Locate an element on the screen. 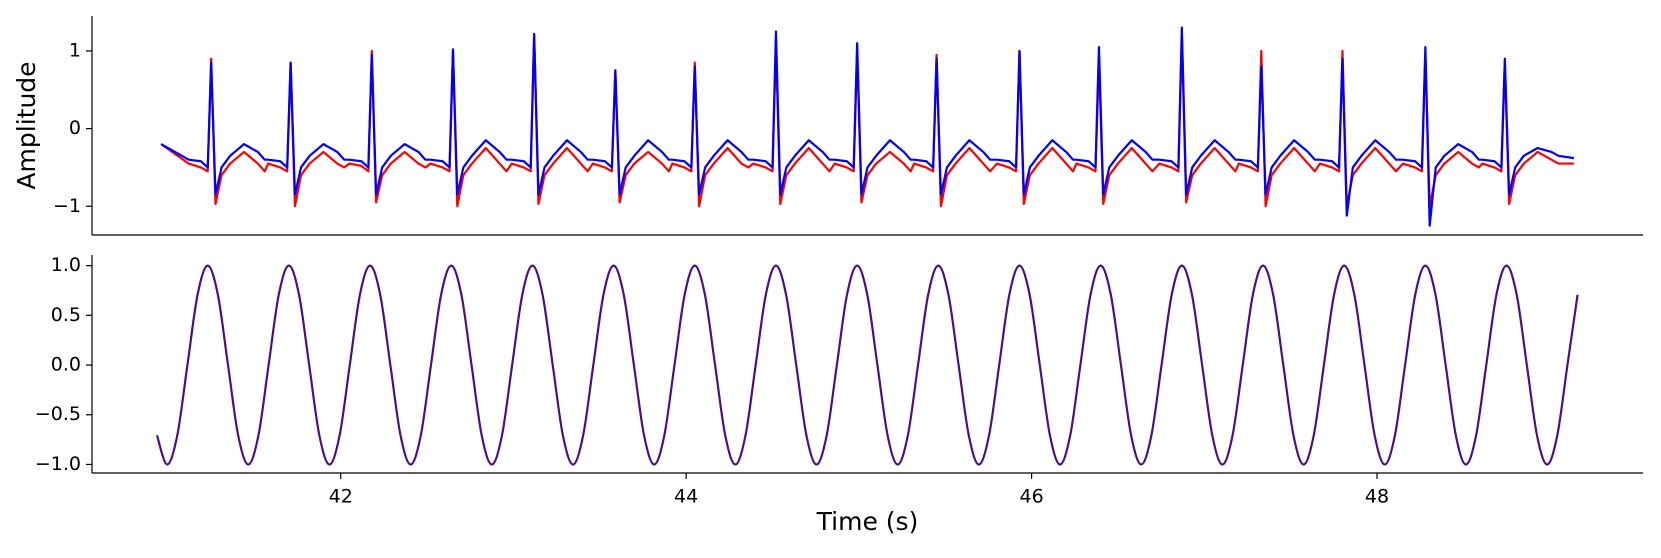 The height and width of the screenshot is (558, 1661). x-tick-label: 46 is located at coordinates (1031, 497).